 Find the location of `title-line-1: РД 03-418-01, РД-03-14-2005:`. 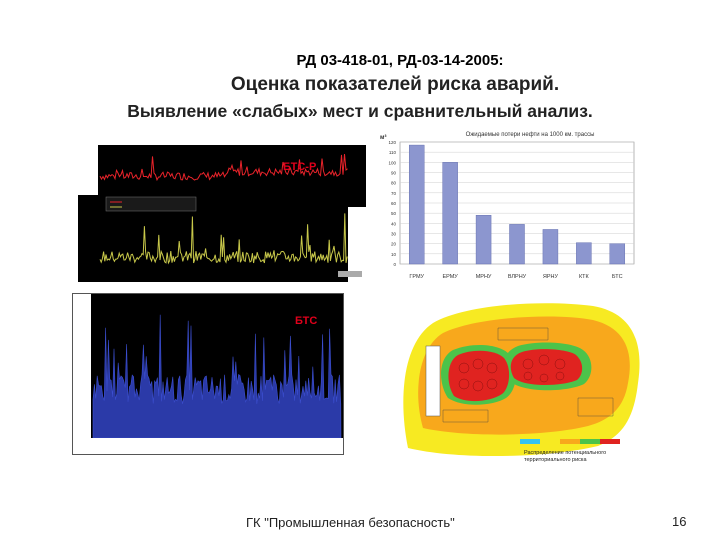

title-line-1: РД 03-418-01, РД-03-14-2005: is located at coordinates (360, 60).